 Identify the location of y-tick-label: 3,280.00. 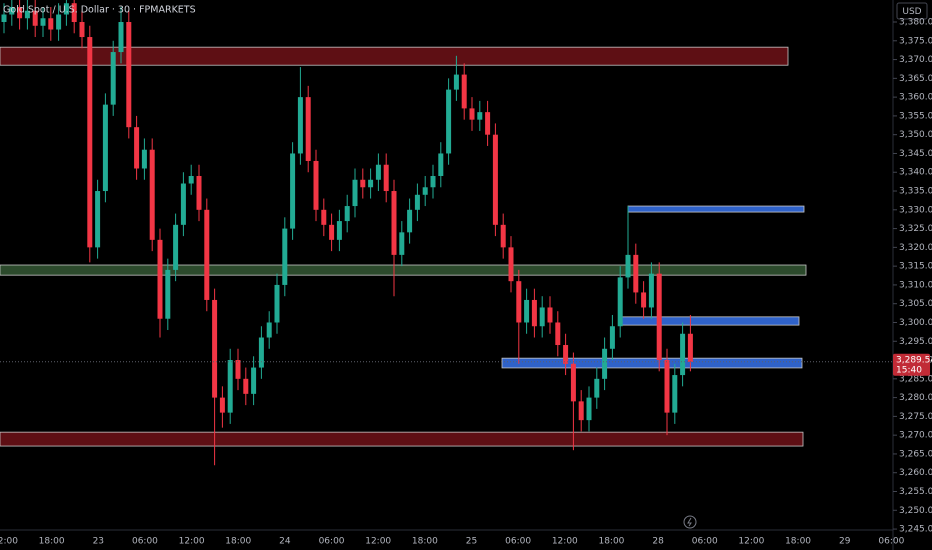
(915, 398).